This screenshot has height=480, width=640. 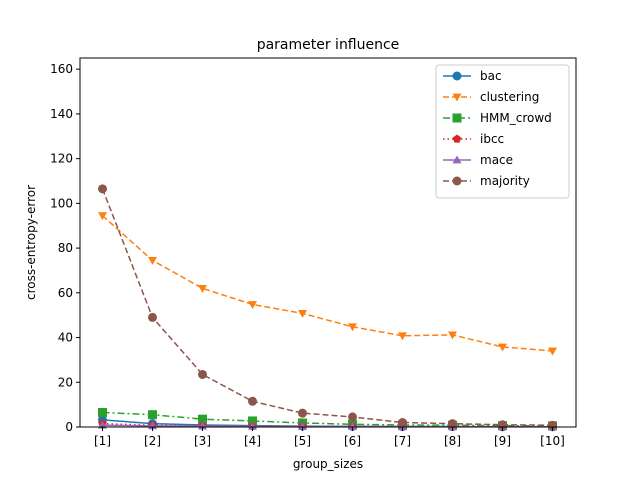 What do you see at coordinates (328, 464) in the screenshot?
I see `x-axis-label: group_sizes` at bounding box center [328, 464].